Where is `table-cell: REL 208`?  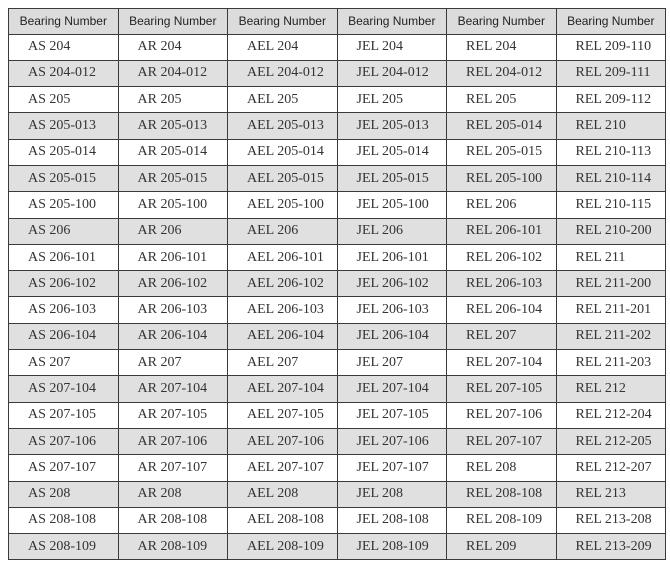 table-cell: REL 208 is located at coordinates (501, 468).